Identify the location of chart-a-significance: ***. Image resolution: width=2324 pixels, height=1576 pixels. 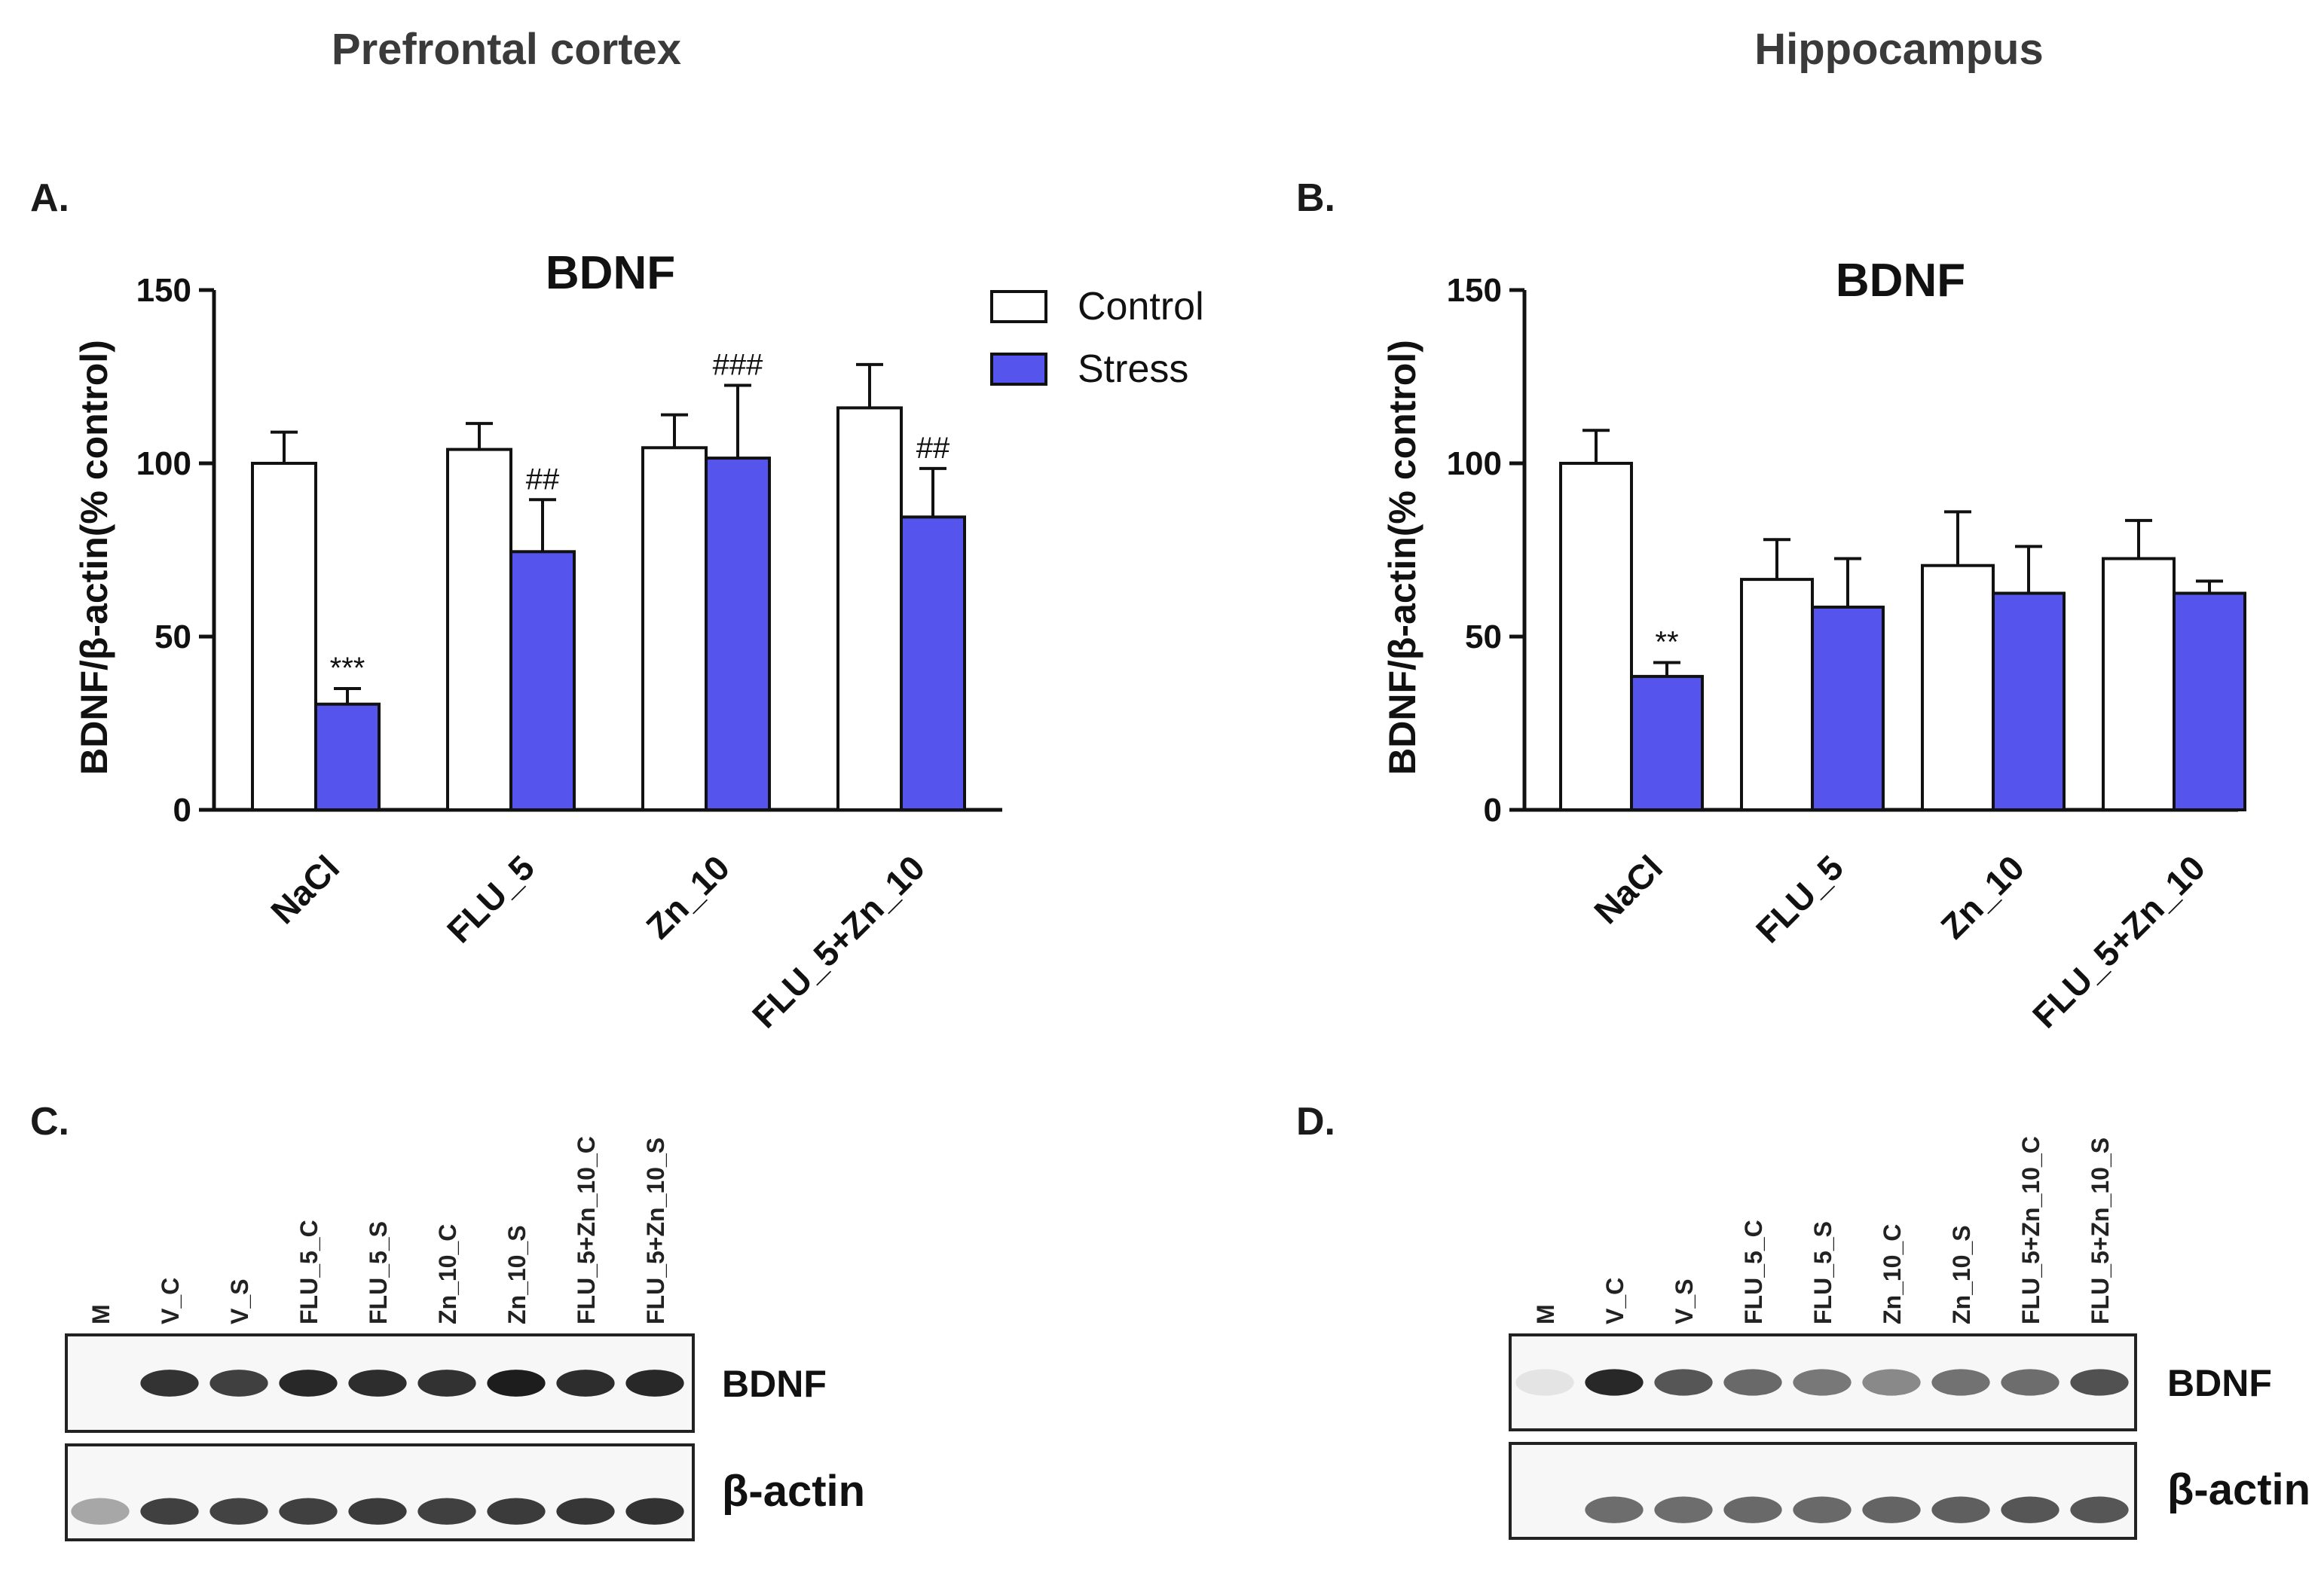
(347, 668).